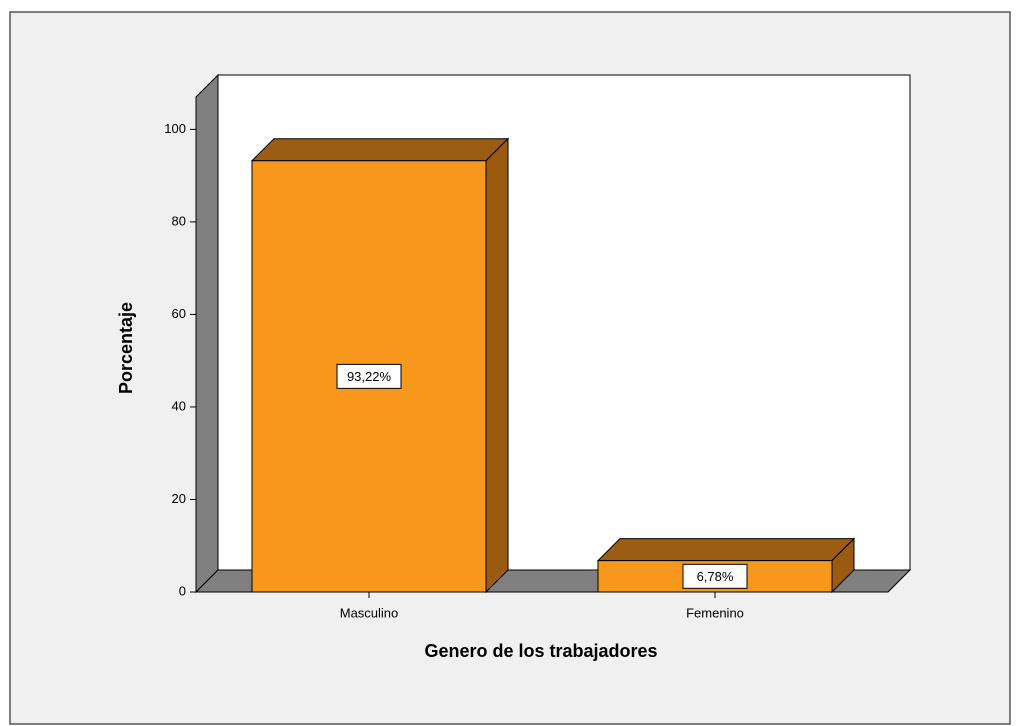 The height and width of the screenshot is (726, 1018). What do you see at coordinates (179, 220) in the screenshot?
I see `y-tick-label: 80` at bounding box center [179, 220].